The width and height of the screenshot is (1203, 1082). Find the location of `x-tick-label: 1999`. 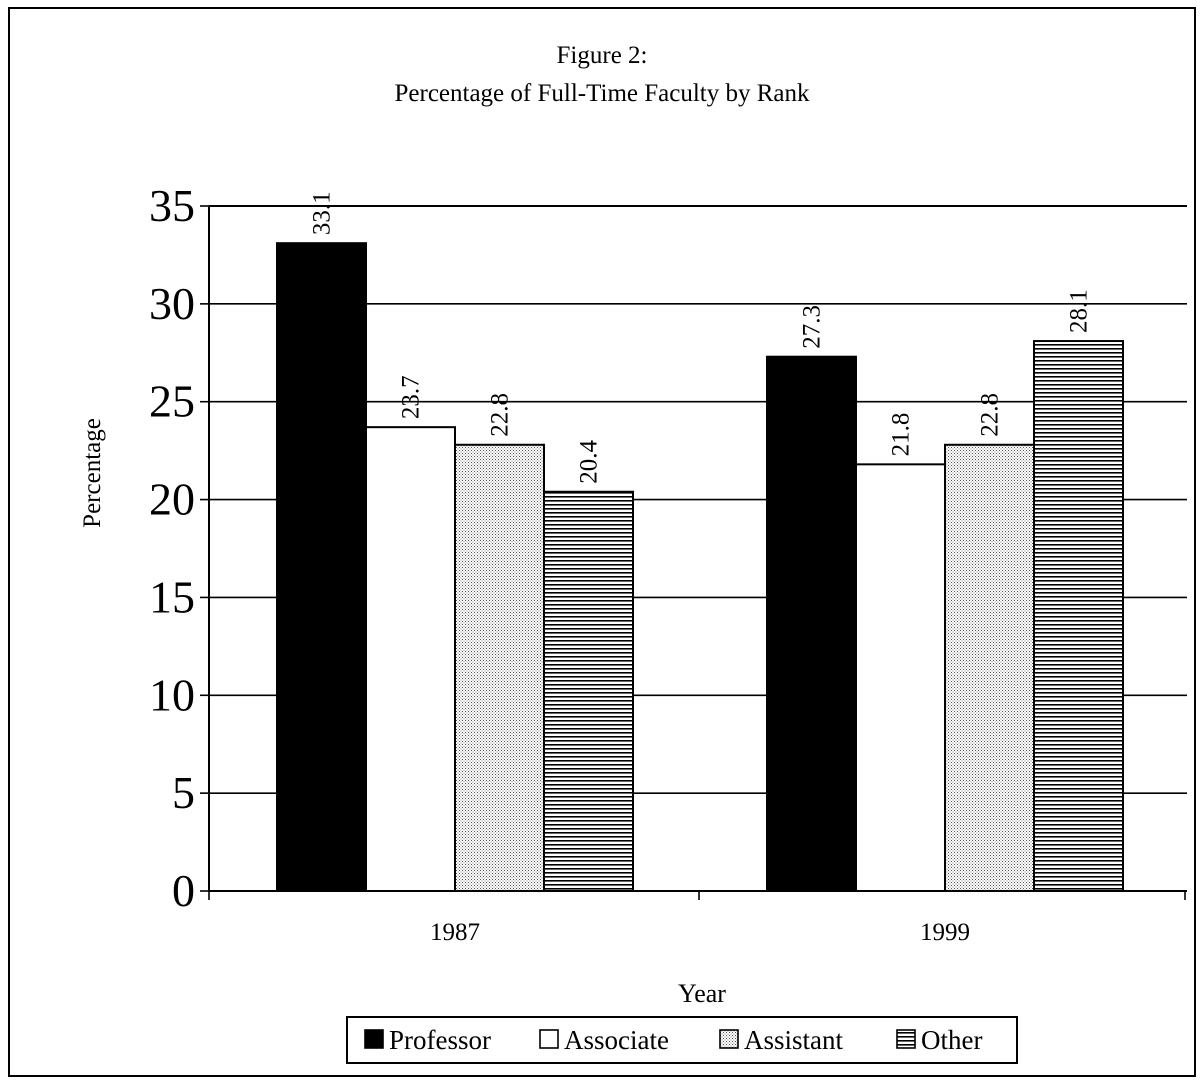

x-tick-label: 1999 is located at coordinates (945, 932).